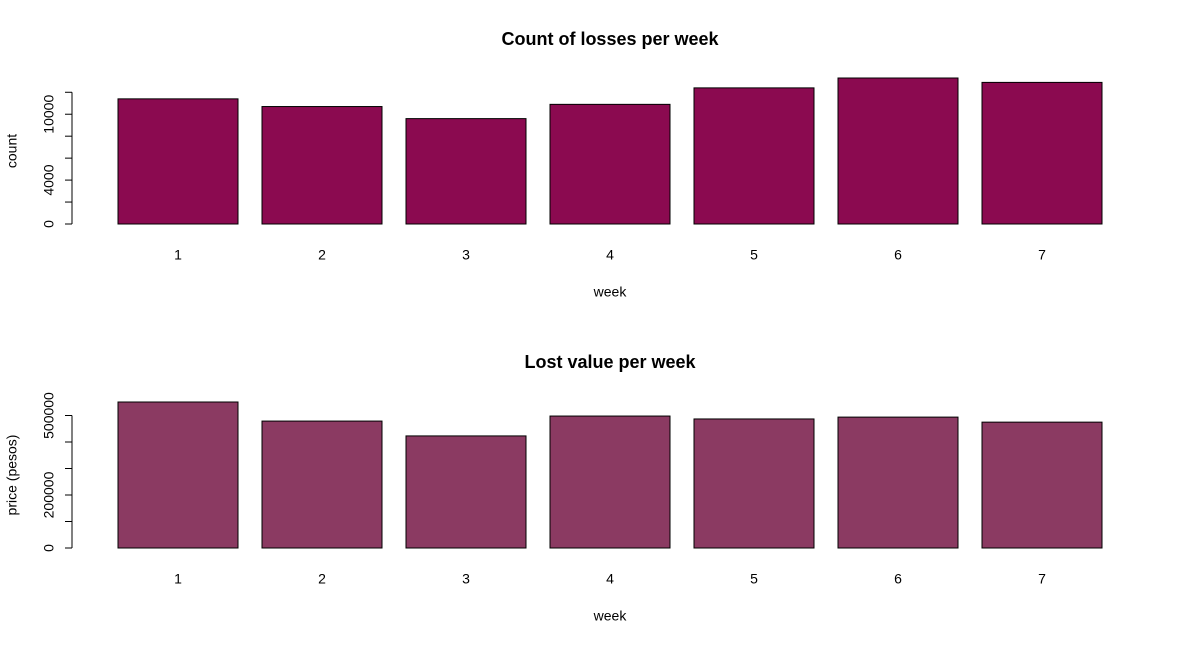 Image resolution: width=1181 pixels, height=648 pixels. I want to click on chart-title: Count of losses per week, so click(610, 39).